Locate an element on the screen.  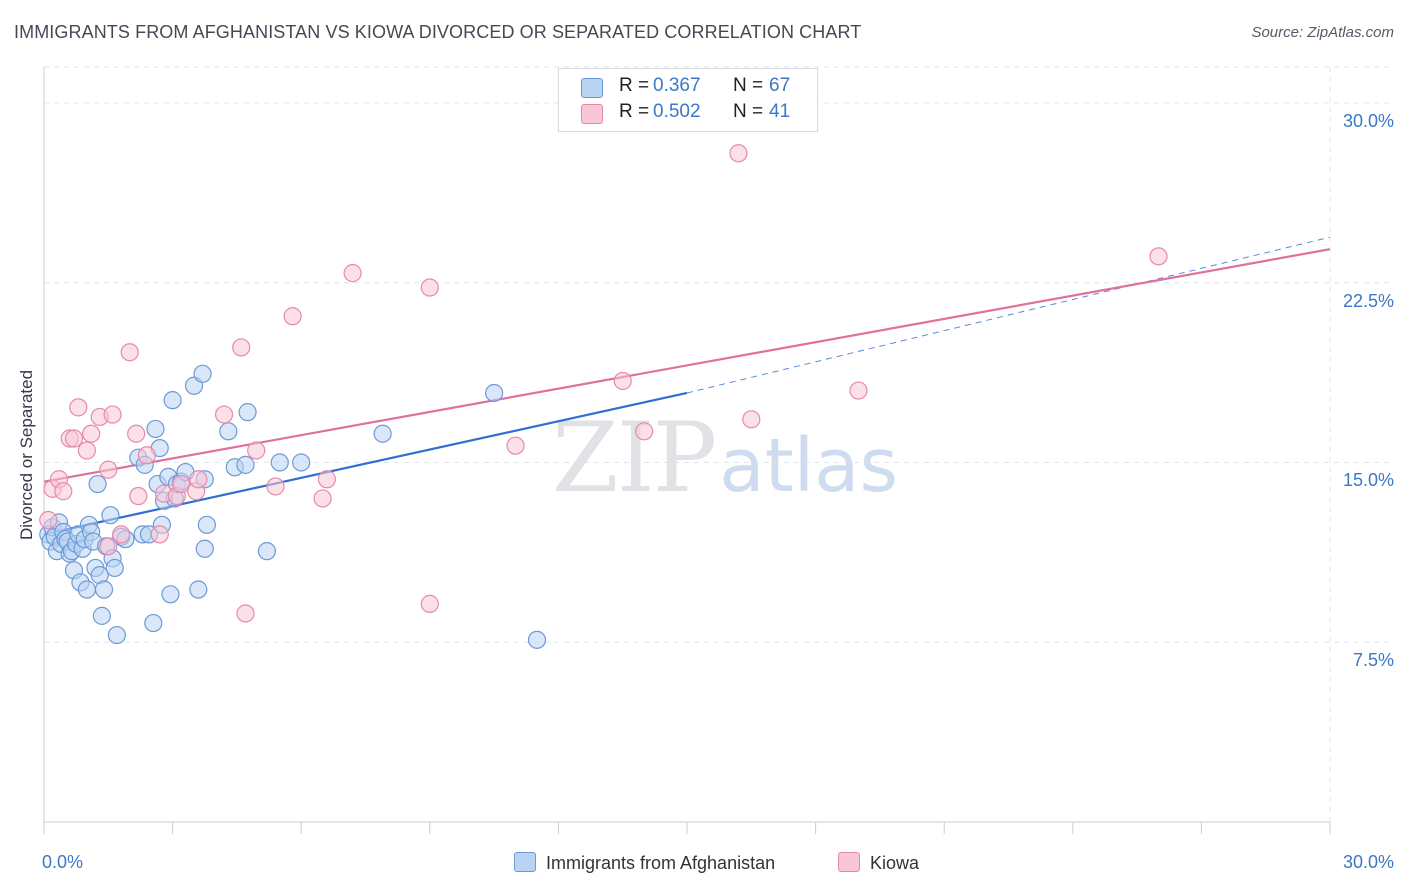
source-credit: Source: ZipAtlas.com is located at coordinates (1322, 32).